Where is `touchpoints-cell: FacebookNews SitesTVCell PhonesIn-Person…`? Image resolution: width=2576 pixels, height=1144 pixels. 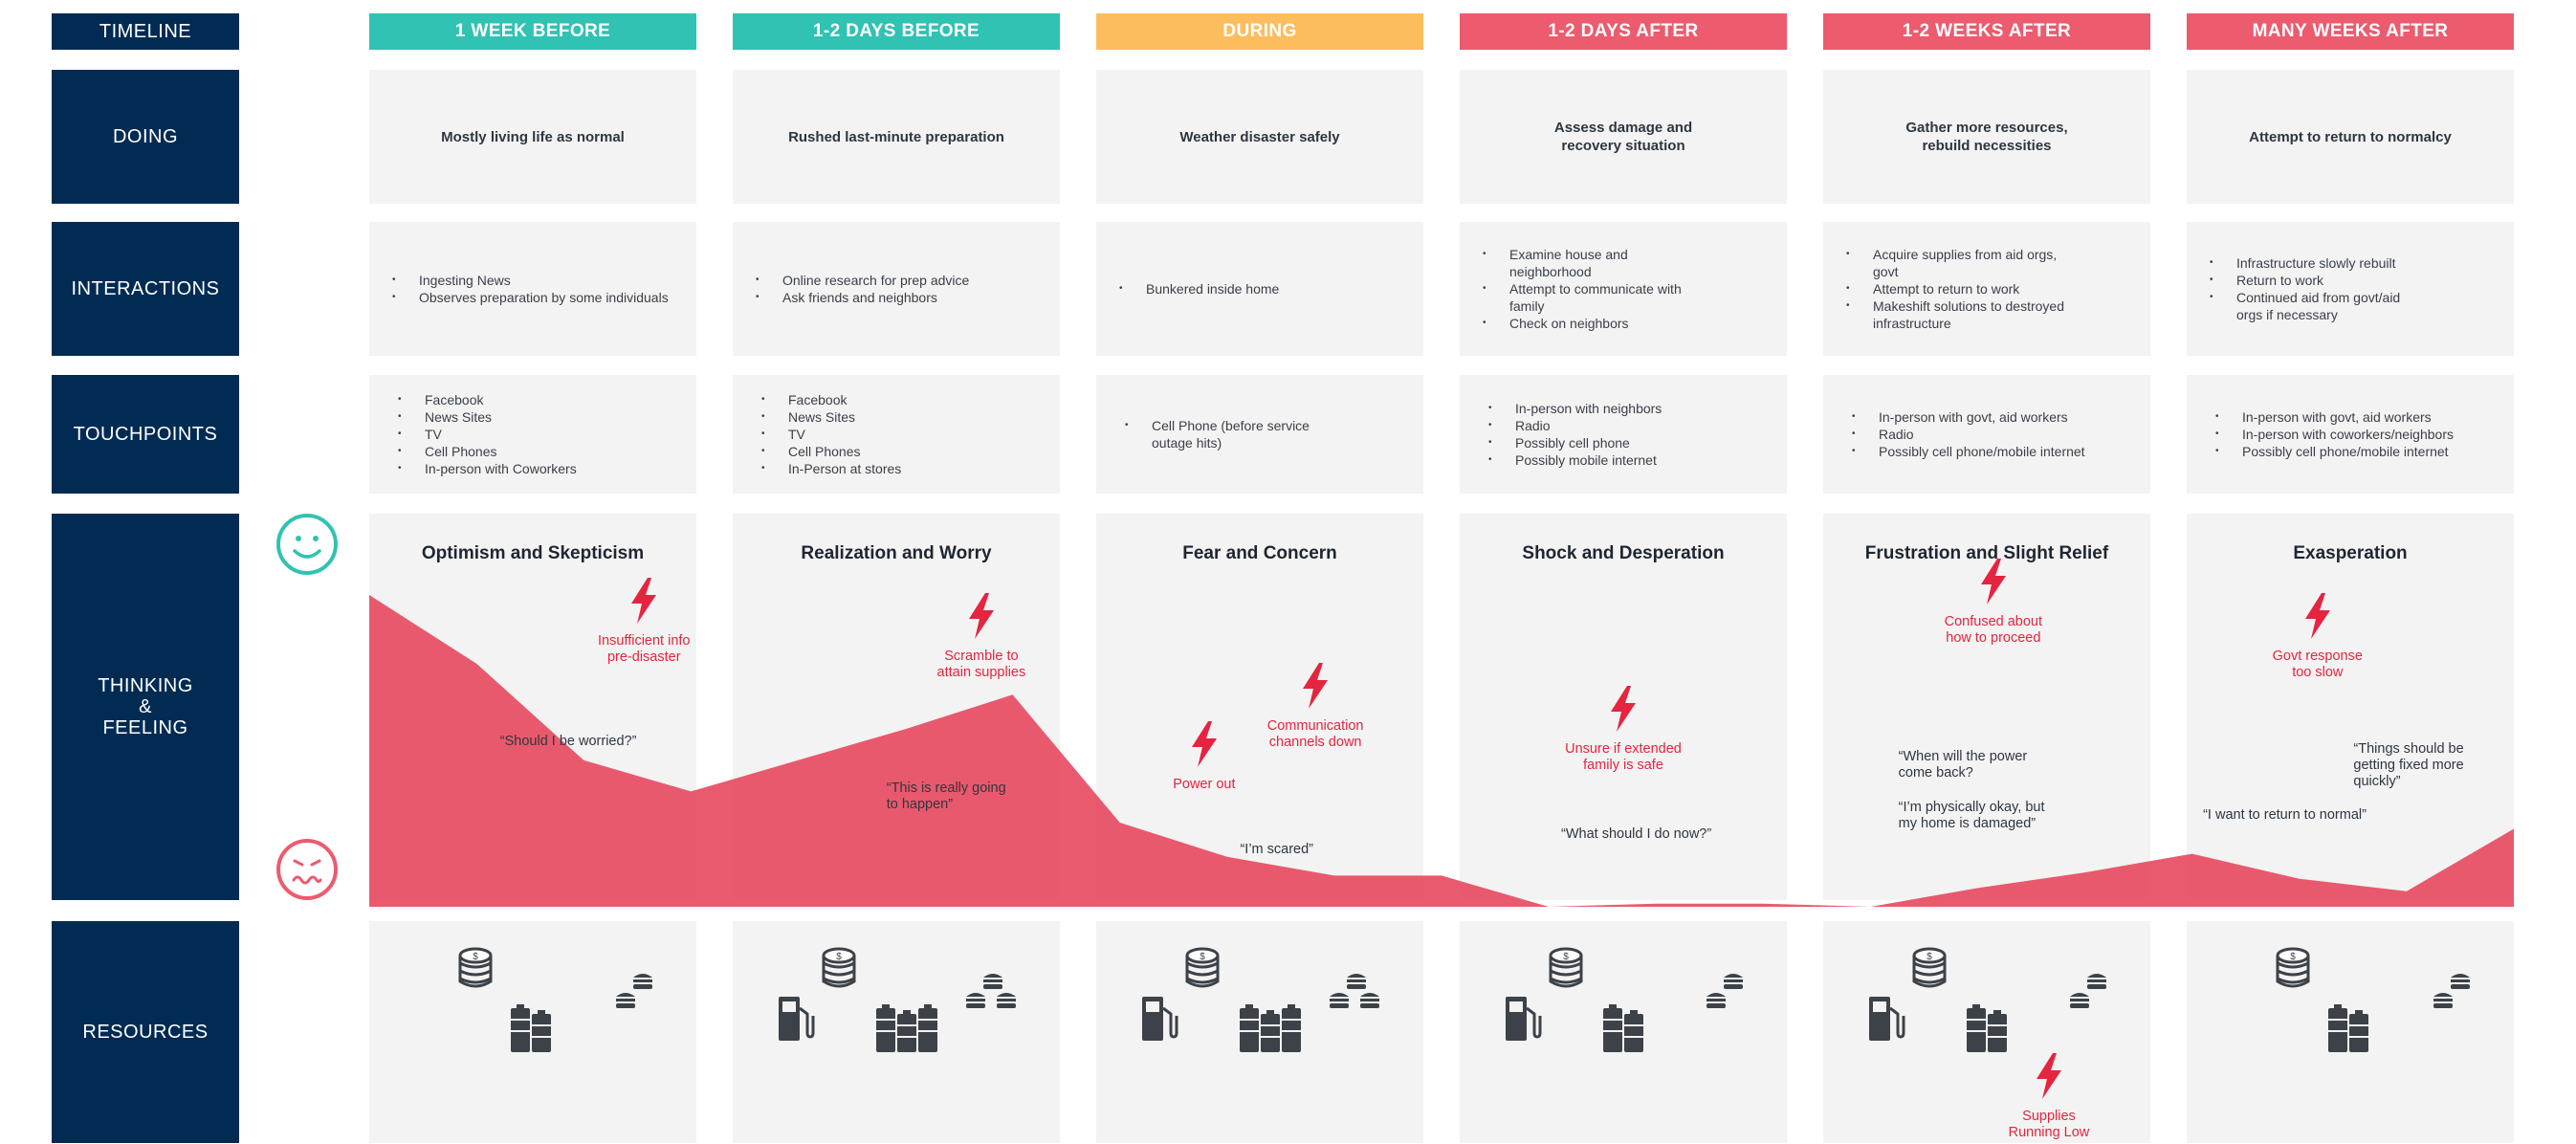 touchpoints-cell: FacebookNews SitesTVCell PhonesIn-Person… is located at coordinates (896, 434).